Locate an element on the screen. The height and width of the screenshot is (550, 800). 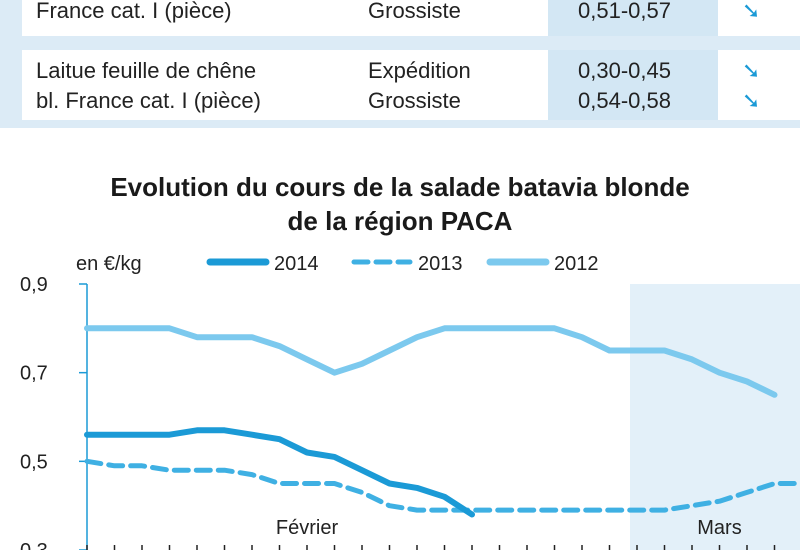
unit-label: en €/kg is located at coordinates (109, 264).